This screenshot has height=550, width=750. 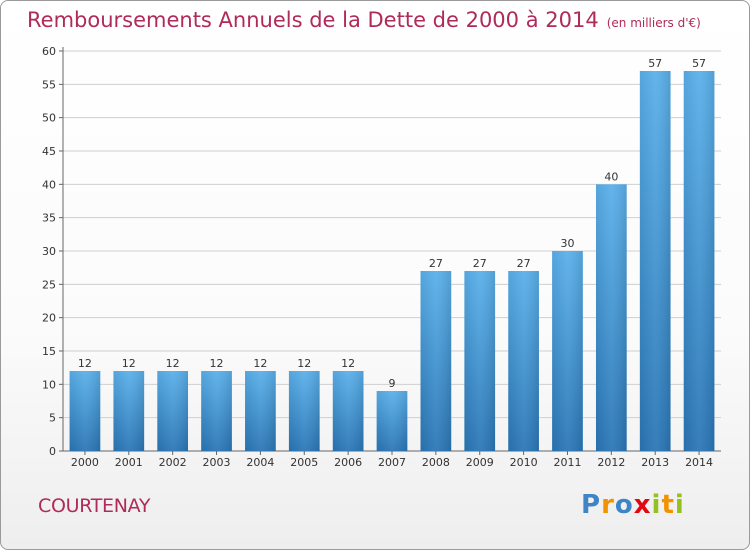 I want to click on x-tick-label: 2012, so click(x=611, y=462).